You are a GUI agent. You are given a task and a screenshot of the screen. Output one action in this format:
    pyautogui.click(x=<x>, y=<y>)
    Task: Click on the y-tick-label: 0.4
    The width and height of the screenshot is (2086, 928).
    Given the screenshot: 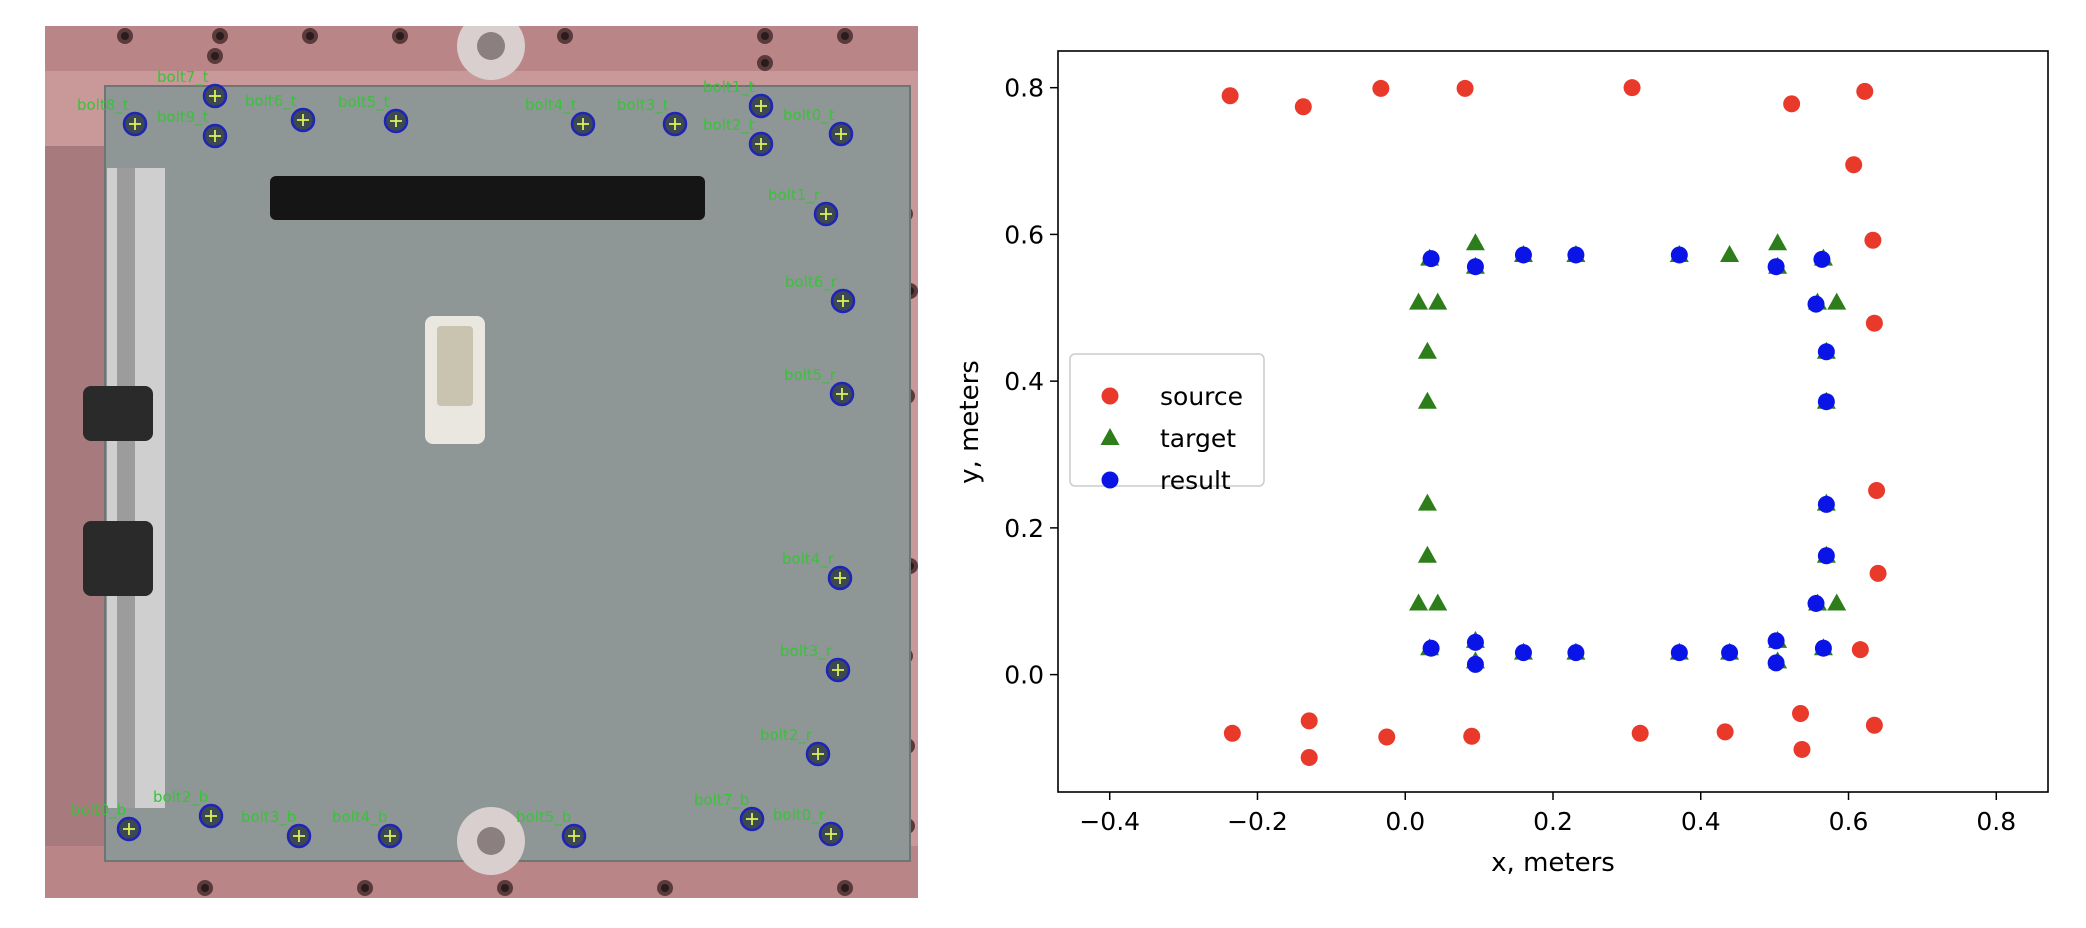 What is the action you would take?
    pyautogui.click(x=1024, y=381)
    